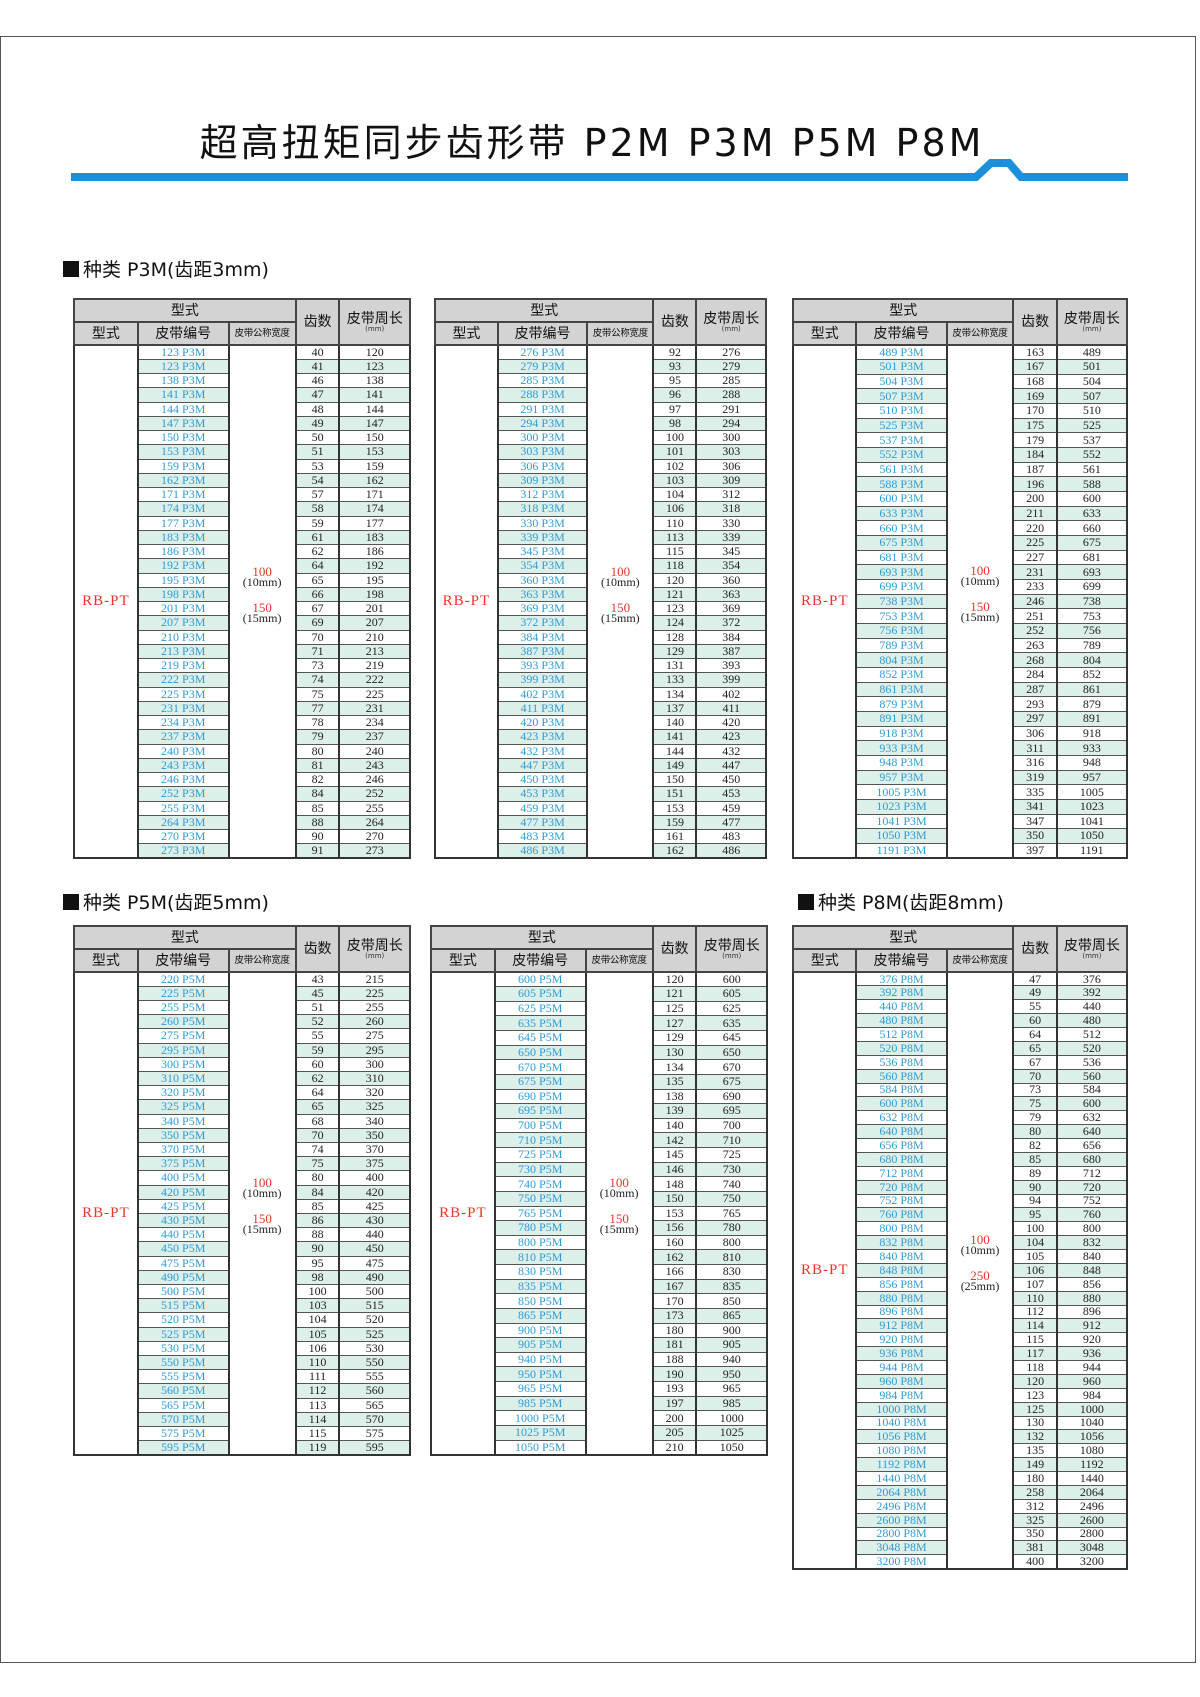  Describe the element at coordinates (1092, 382) in the screenshot. I see `length-cell: 504` at that location.